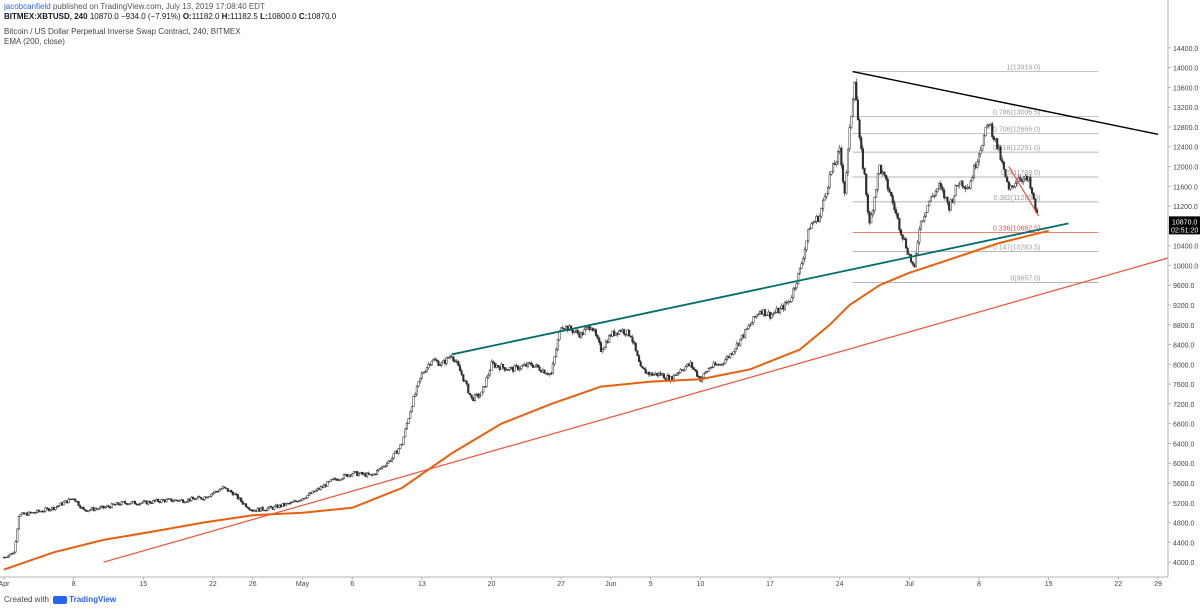 The height and width of the screenshot is (609, 1200). I want to click on y-tick-label: 13200.0, so click(1185, 108).